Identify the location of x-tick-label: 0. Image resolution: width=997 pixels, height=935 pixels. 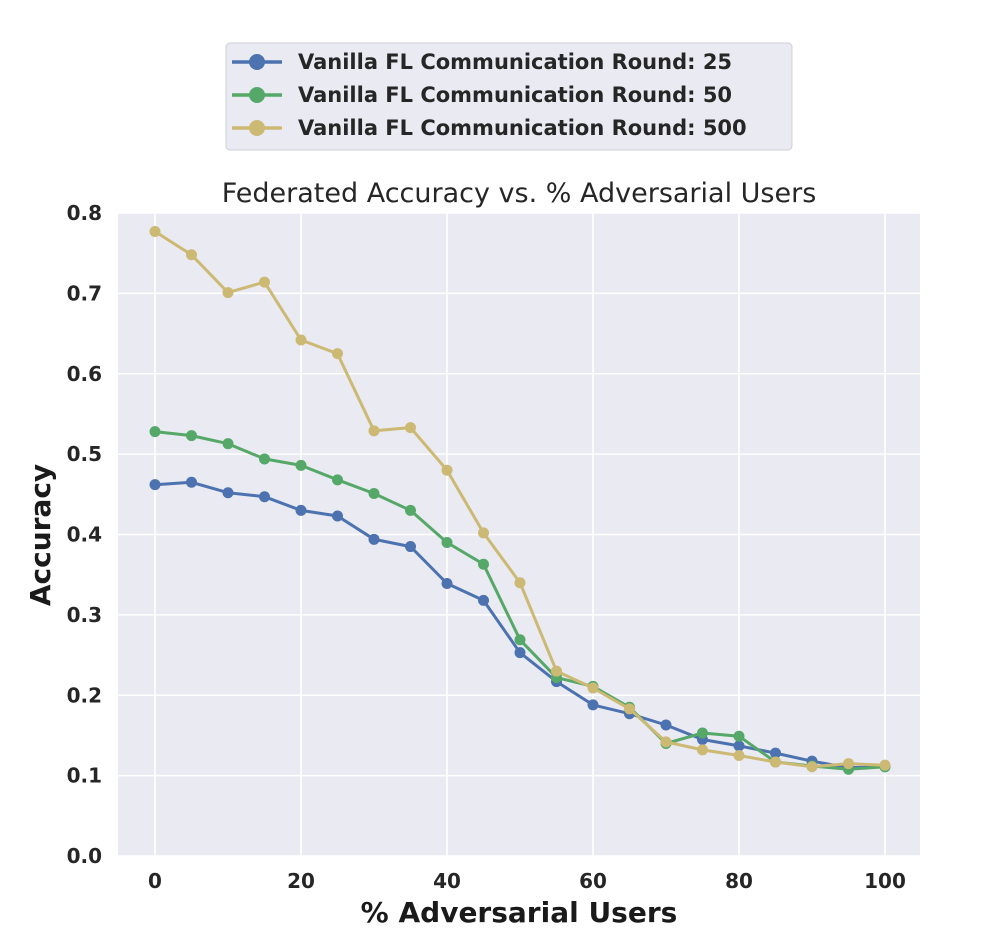
(155, 881).